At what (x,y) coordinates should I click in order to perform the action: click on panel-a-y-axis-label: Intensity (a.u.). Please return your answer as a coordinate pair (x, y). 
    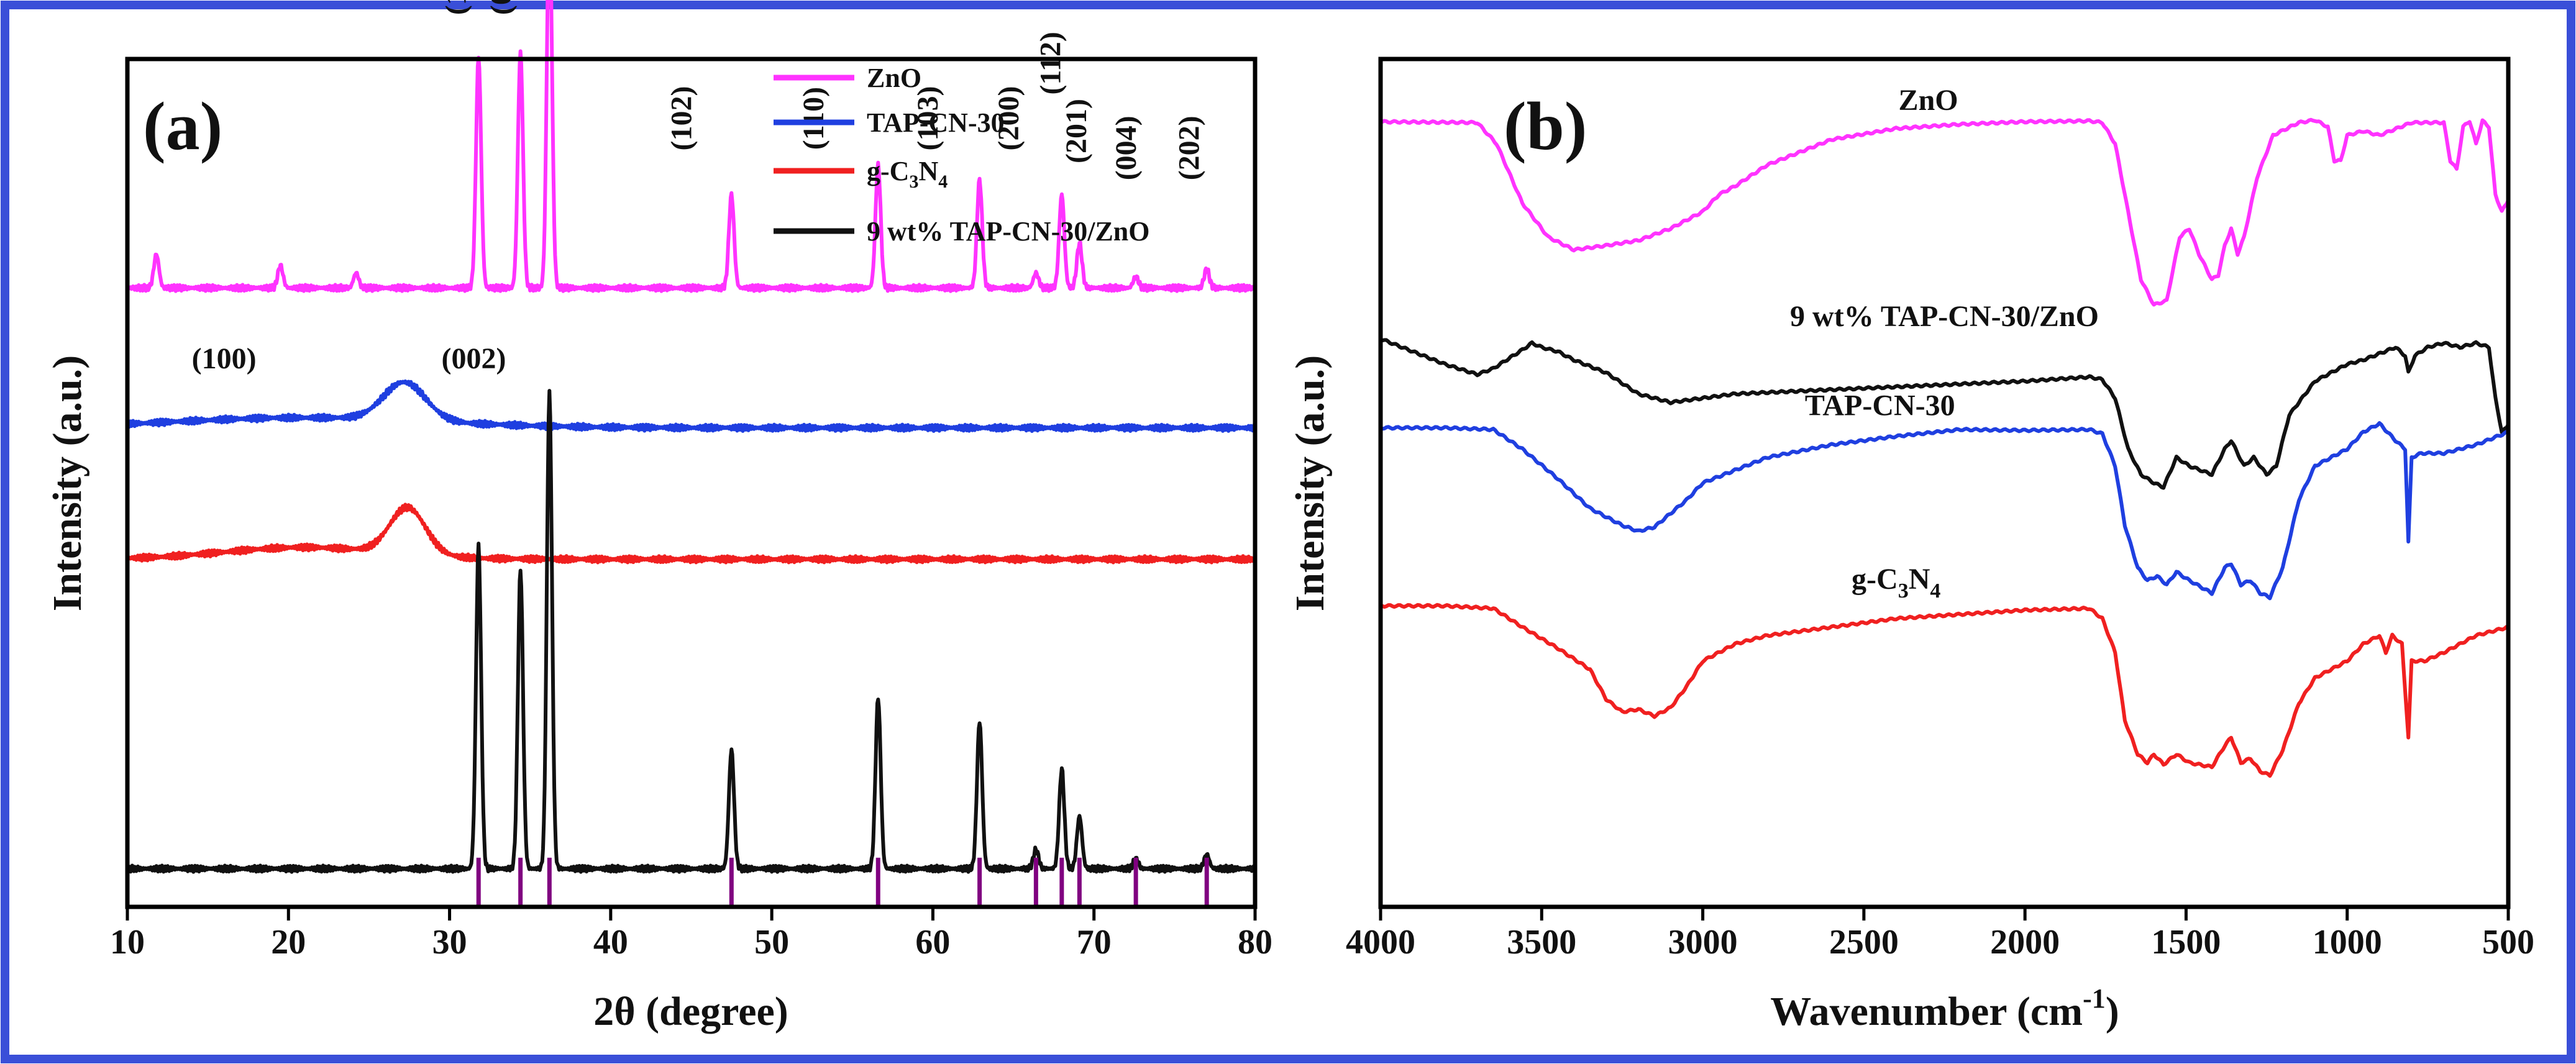
    Looking at the image, I should click on (67, 483).